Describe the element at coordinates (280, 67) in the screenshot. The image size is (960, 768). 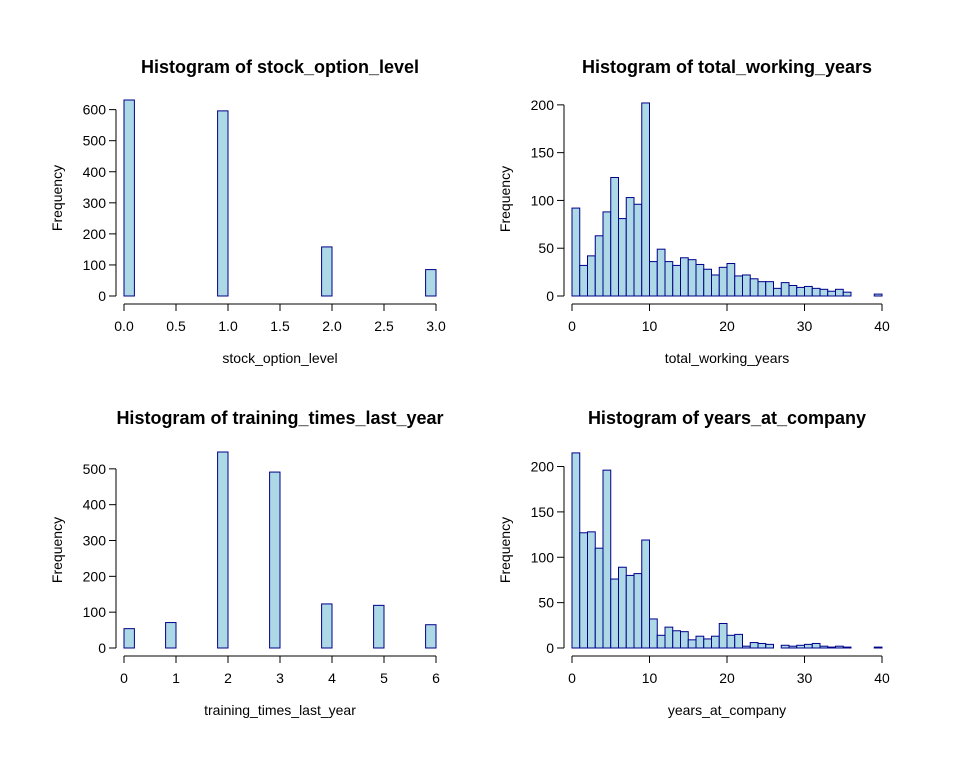
I see `chart-title: Histogram of stock_option_level` at that location.